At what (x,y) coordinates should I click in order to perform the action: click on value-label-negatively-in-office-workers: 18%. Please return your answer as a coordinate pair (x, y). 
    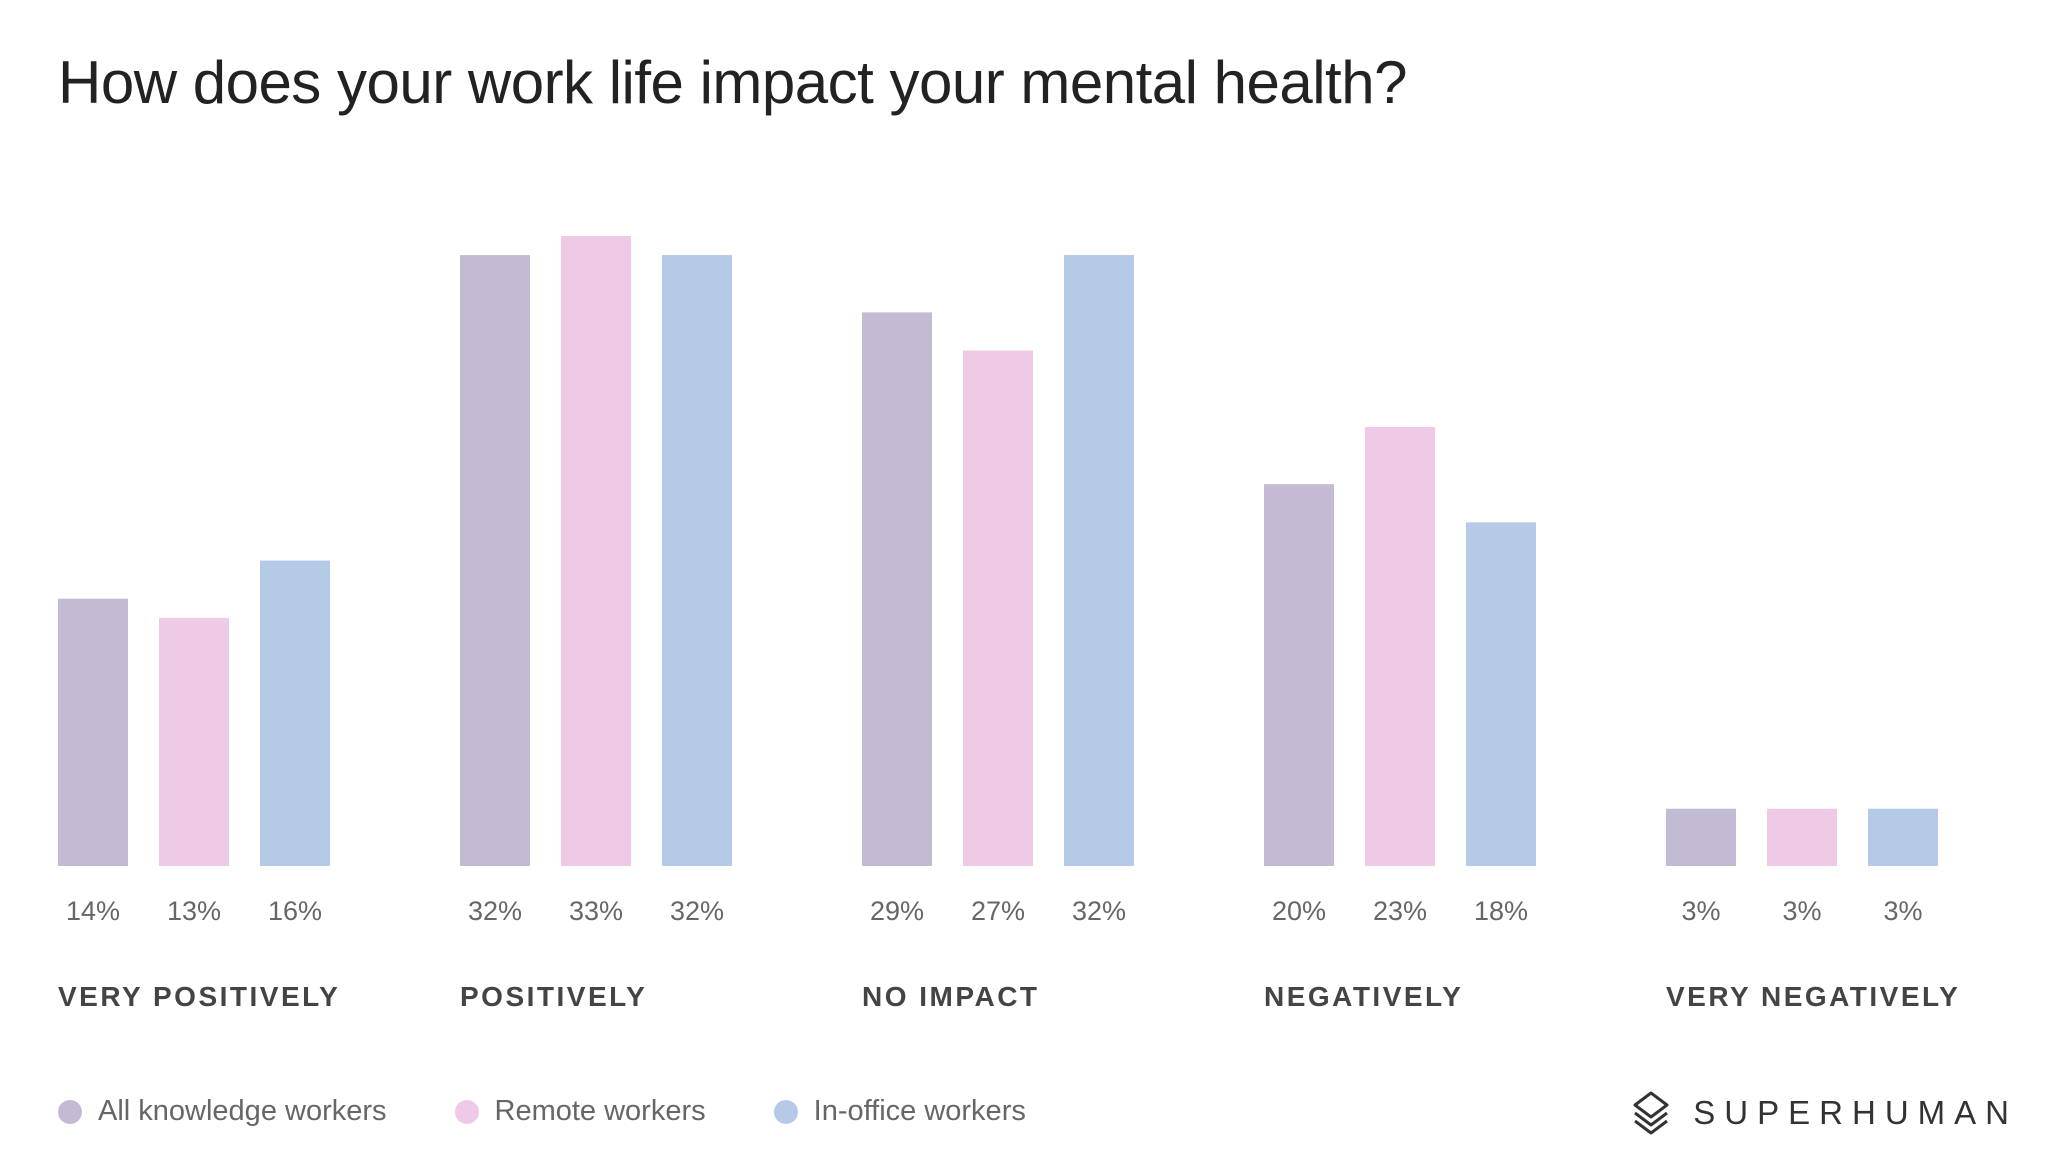
    Looking at the image, I should click on (1501, 911).